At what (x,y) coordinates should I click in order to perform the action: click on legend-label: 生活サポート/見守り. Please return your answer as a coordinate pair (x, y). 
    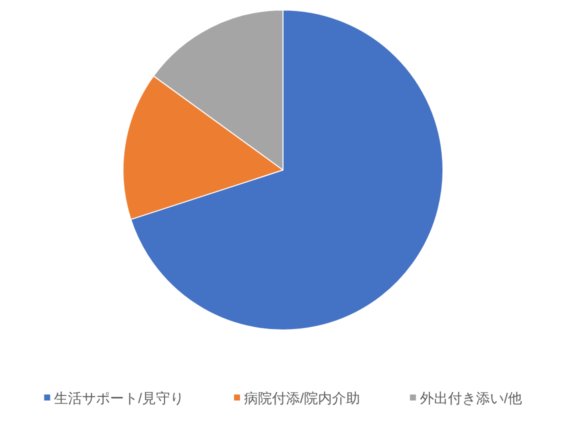
    Looking at the image, I should click on (119, 398).